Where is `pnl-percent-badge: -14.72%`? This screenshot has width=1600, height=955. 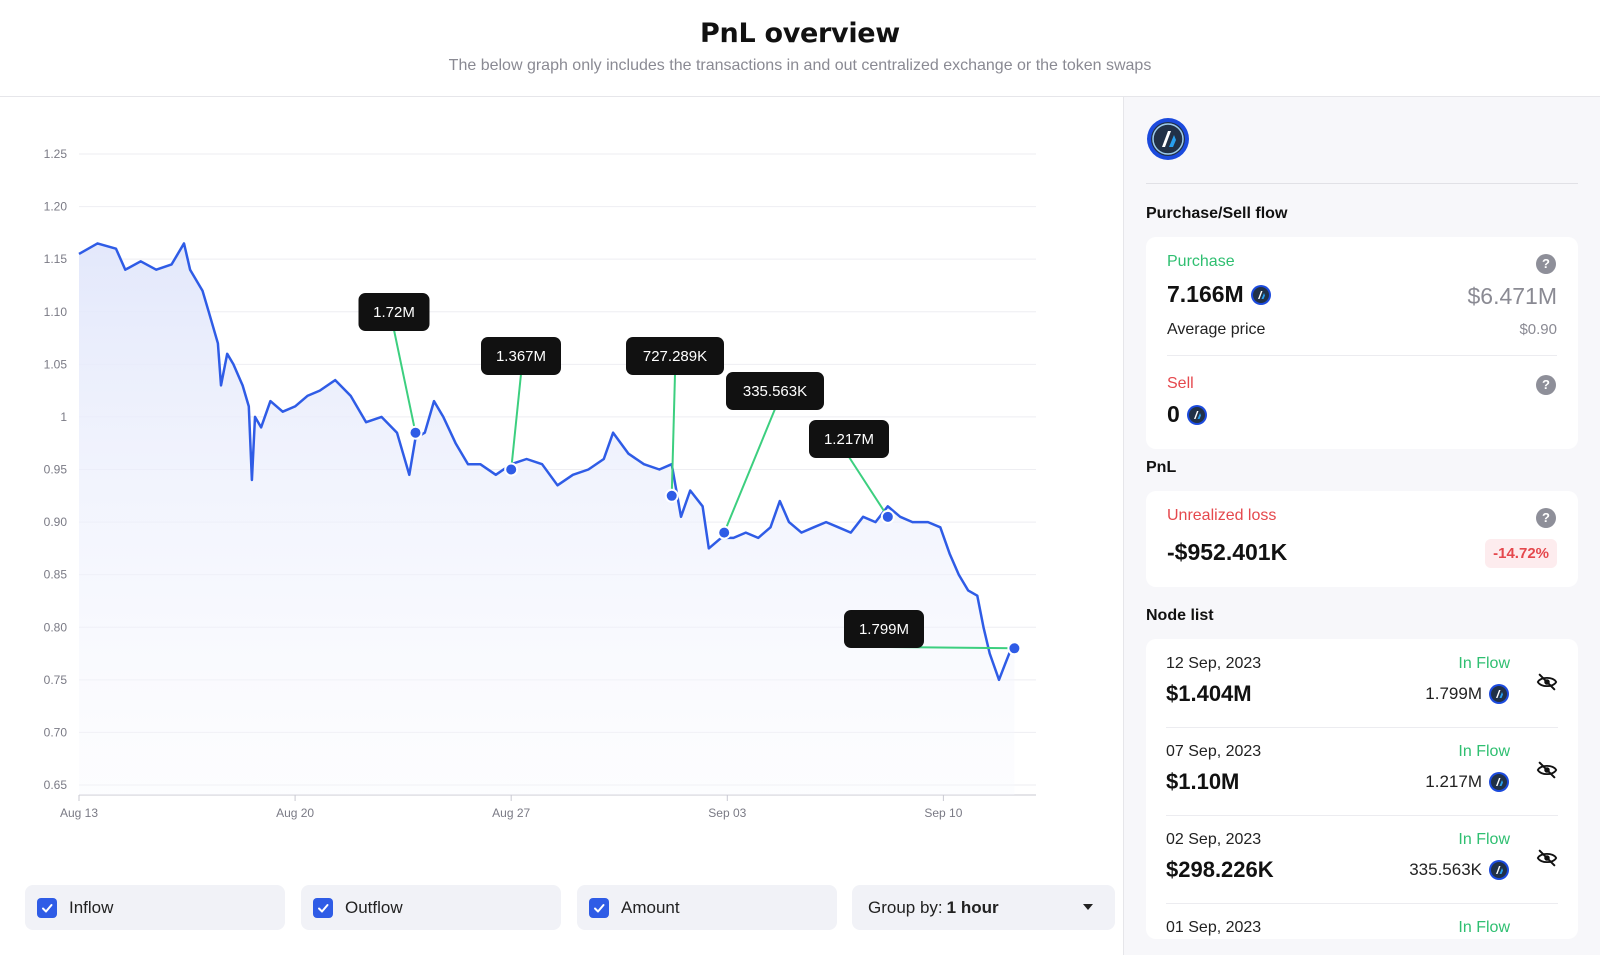 pnl-percent-badge: -14.72% is located at coordinates (1521, 553).